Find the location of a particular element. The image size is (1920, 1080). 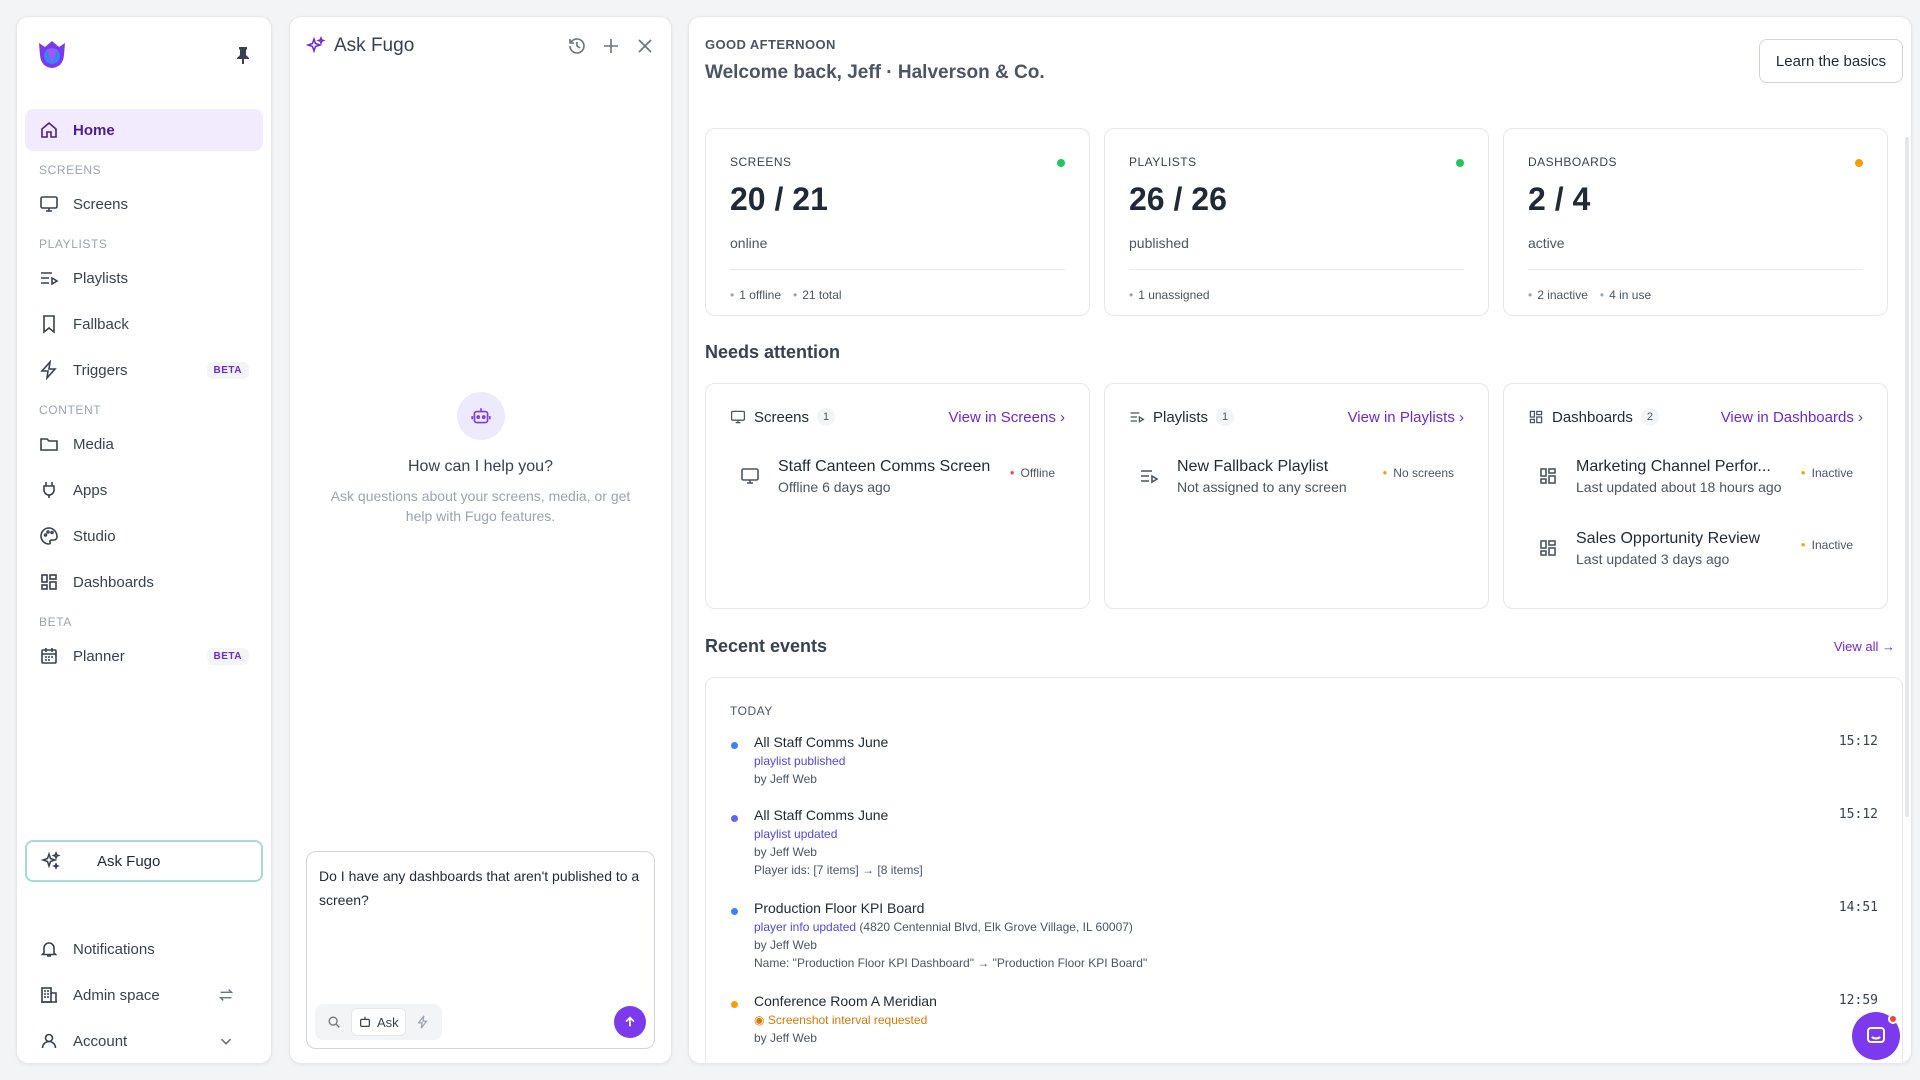

link-label: View in Dashboards is located at coordinates (1787, 417).